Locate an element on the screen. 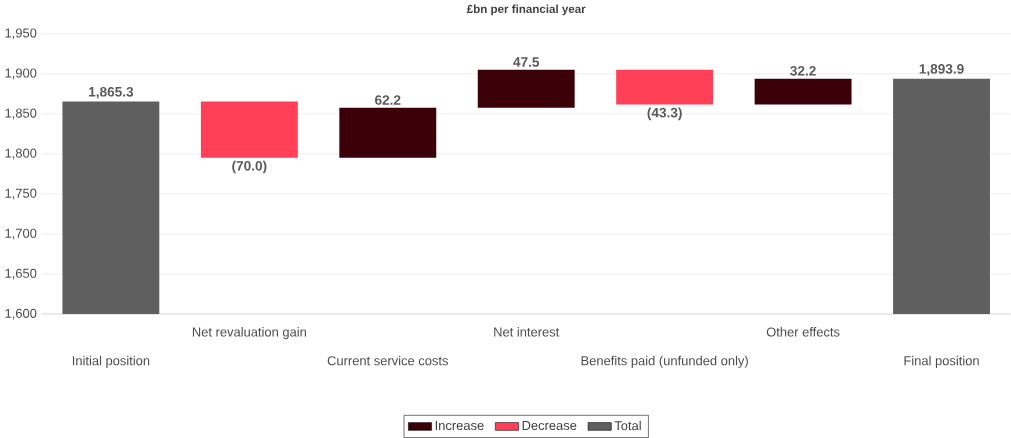  chart-title: £bn per financial year is located at coordinates (526, 10).